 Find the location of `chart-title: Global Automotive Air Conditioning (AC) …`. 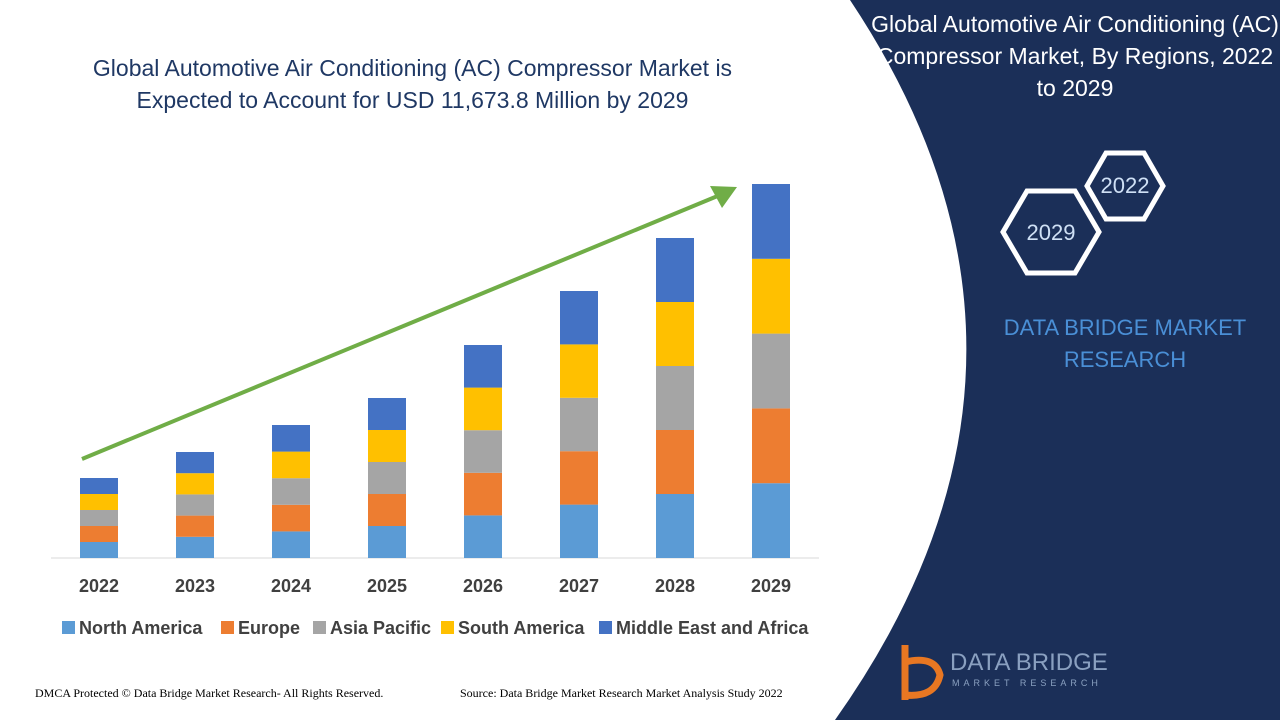

chart-title: Global Automotive Air Conditioning (AC) … is located at coordinates (412, 84).